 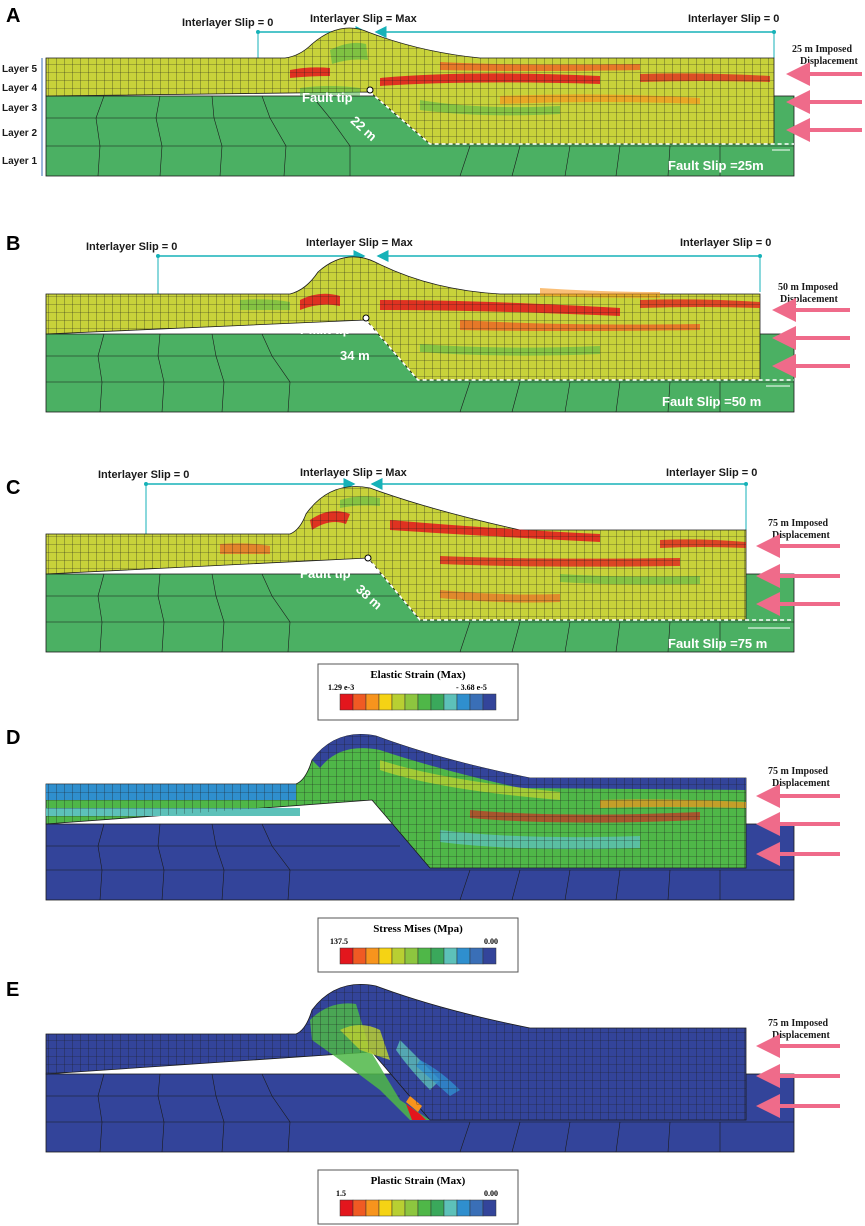 What do you see at coordinates (19, 133) in the screenshot?
I see `layer-2-label: Layer 2` at bounding box center [19, 133].